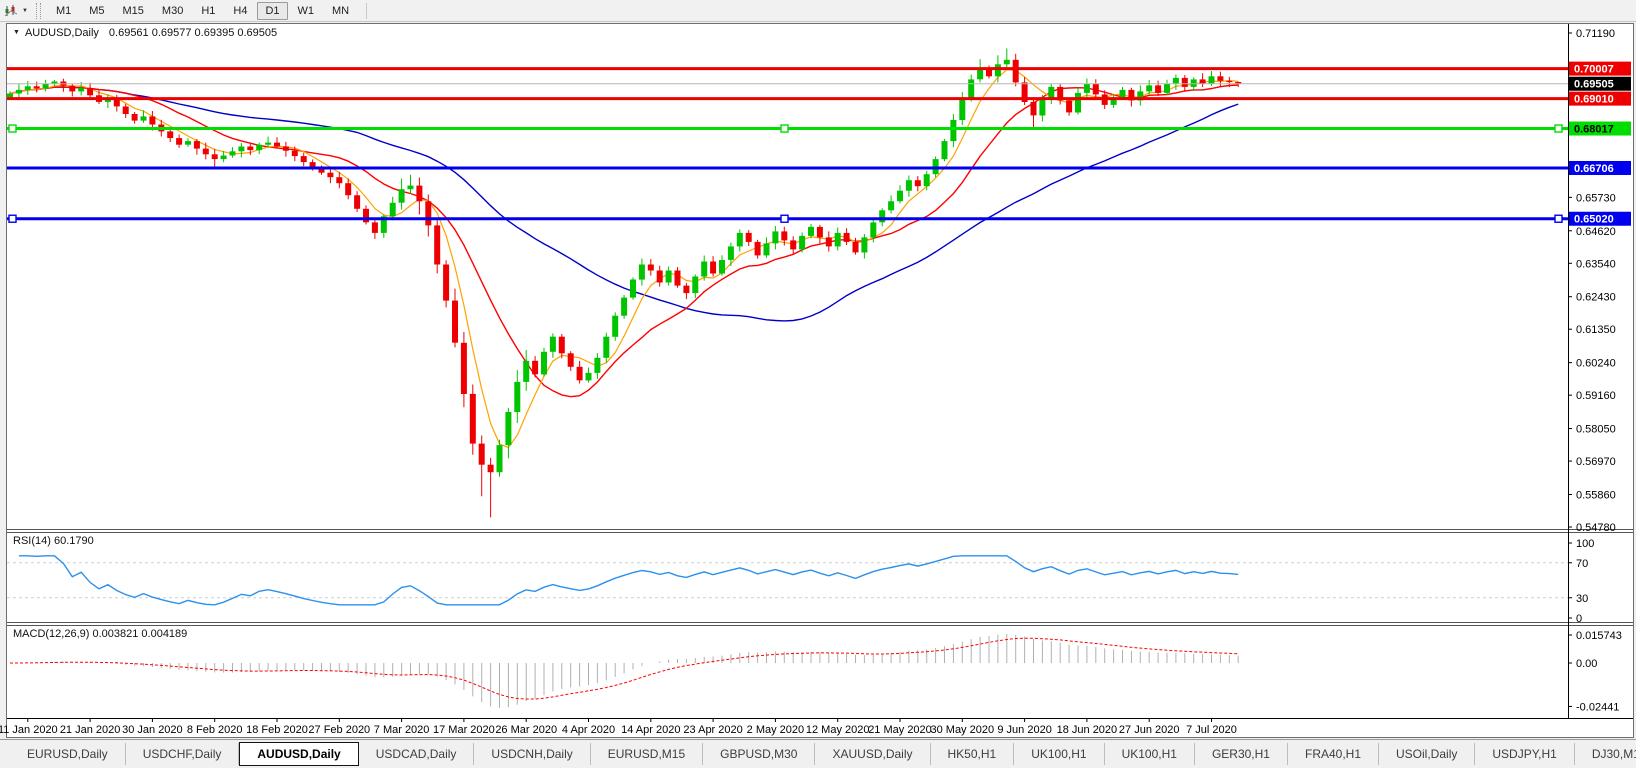 The width and height of the screenshot is (1636, 768). Describe the element at coordinates (647, 754) in the screenshot. I see `tab-eurusd-m15: EURUSD,M15` at that location.